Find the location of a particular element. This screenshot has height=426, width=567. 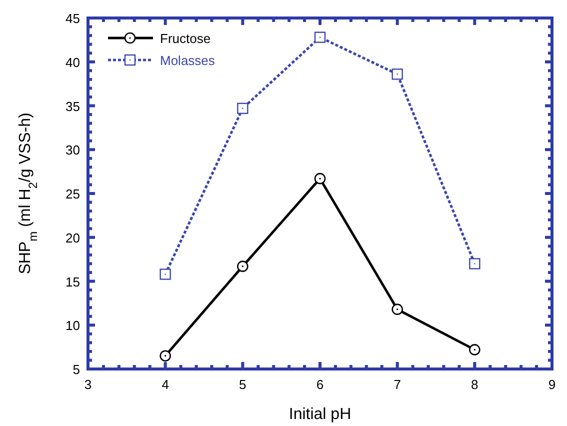

y-tick-label: 5 is located at coordinates (76, 369).